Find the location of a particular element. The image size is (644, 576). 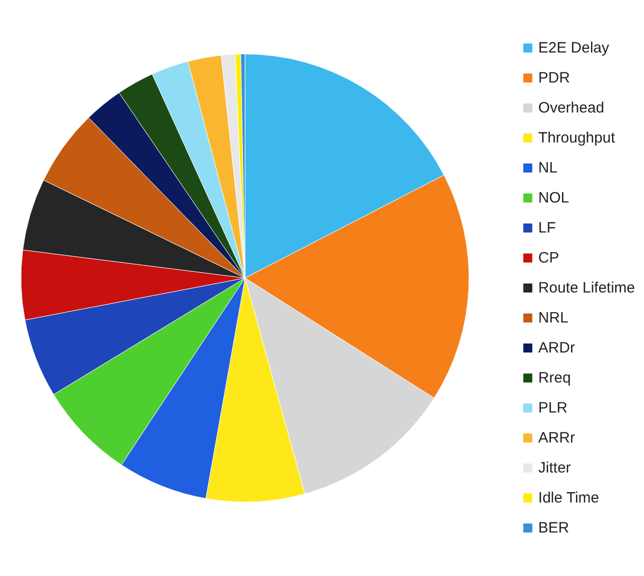

legend-label: NRL is located at coordinates (553, 318).